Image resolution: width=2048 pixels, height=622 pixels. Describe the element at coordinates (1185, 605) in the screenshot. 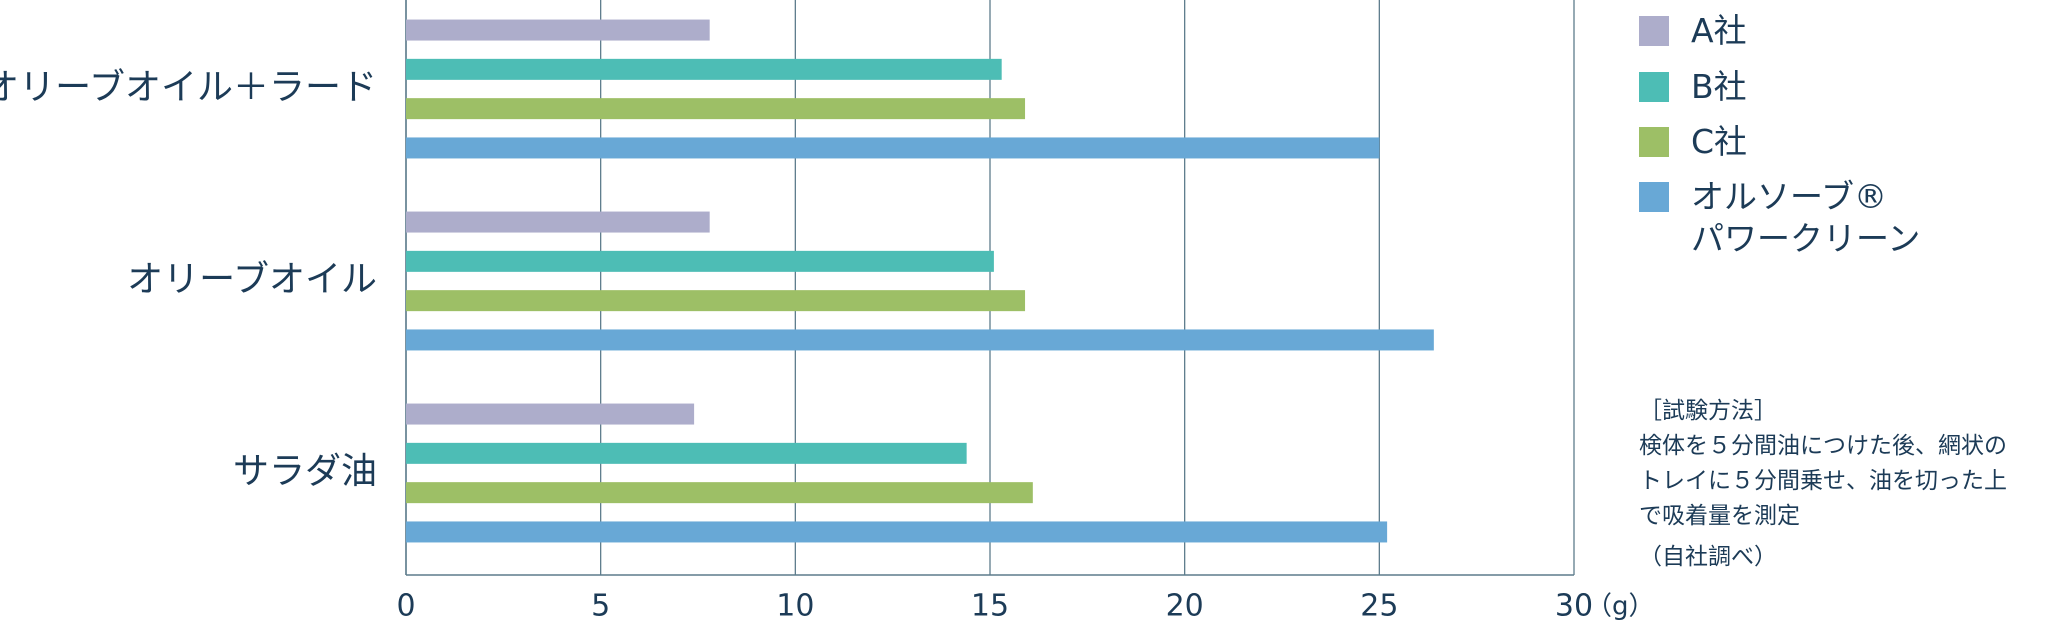

I see `x-tick-label: 20` at that location.